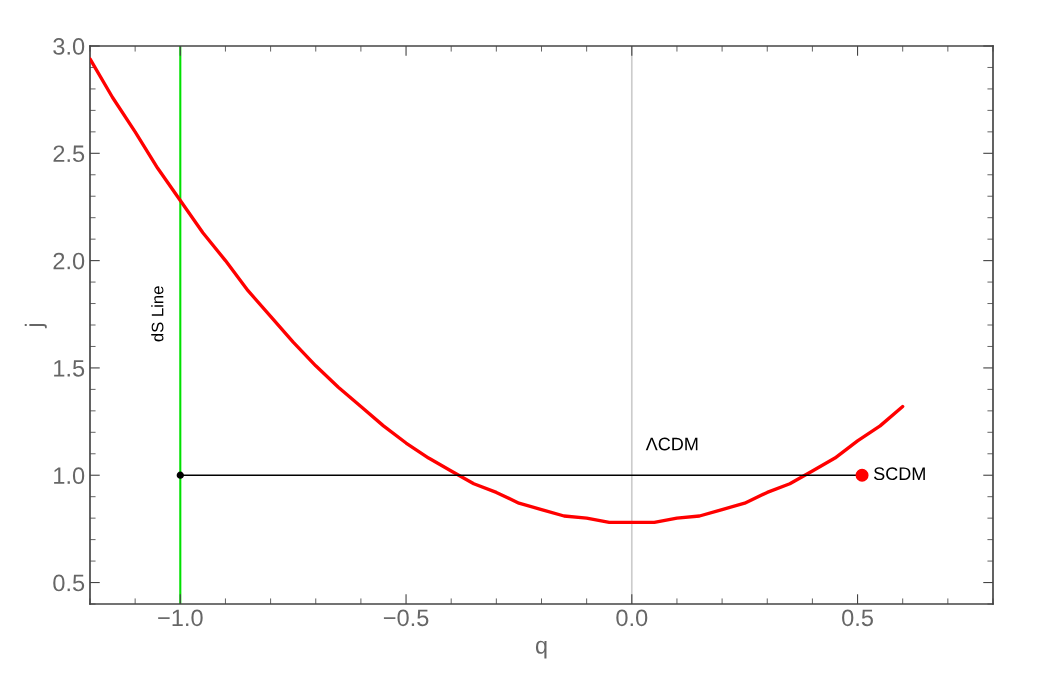 This screenshot has height=692, width=1042. What do you see at coordinates (857, 618) in the screenshot?
I see `x-tick-label: 0.5` at bounding box center [857, 618].